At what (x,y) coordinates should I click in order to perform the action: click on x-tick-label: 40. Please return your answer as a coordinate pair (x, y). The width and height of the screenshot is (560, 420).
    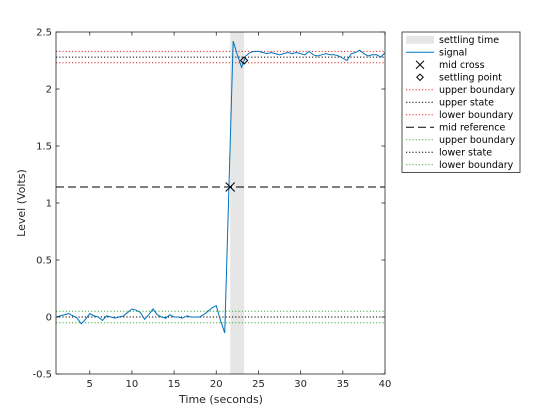
    Looking at the image, I should click on (385, 384).